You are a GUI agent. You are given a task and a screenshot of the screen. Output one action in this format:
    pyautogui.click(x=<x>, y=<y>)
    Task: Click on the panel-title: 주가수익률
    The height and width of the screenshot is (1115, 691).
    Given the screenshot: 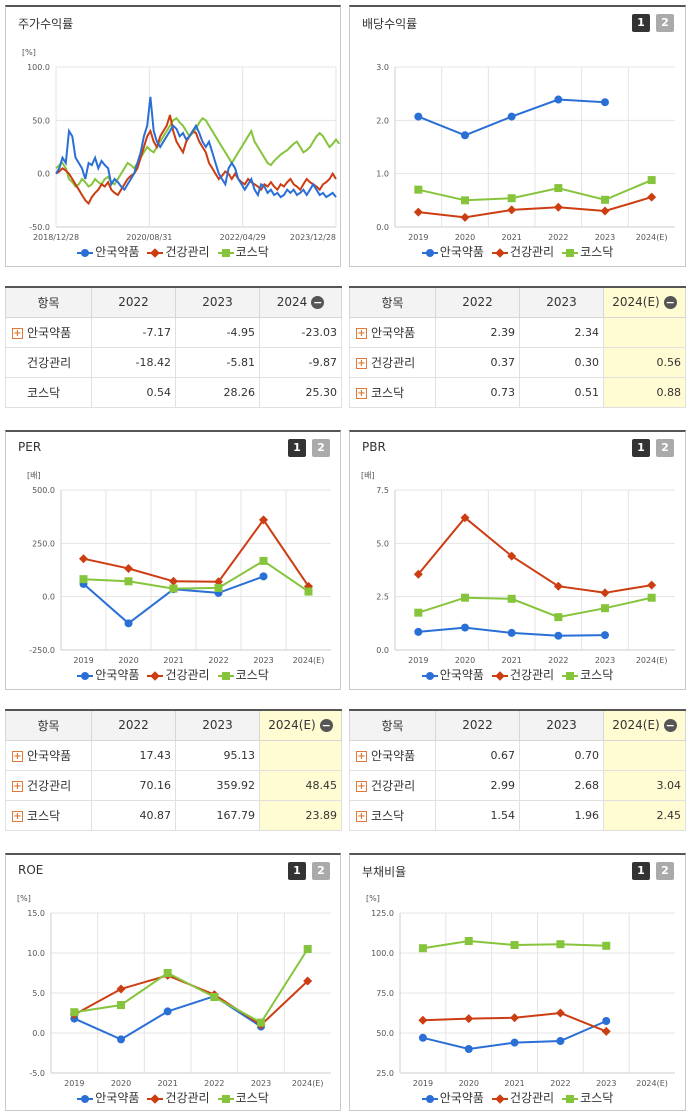 What is the action you would take?
    pyautogui.click(x=46, y=24)
    